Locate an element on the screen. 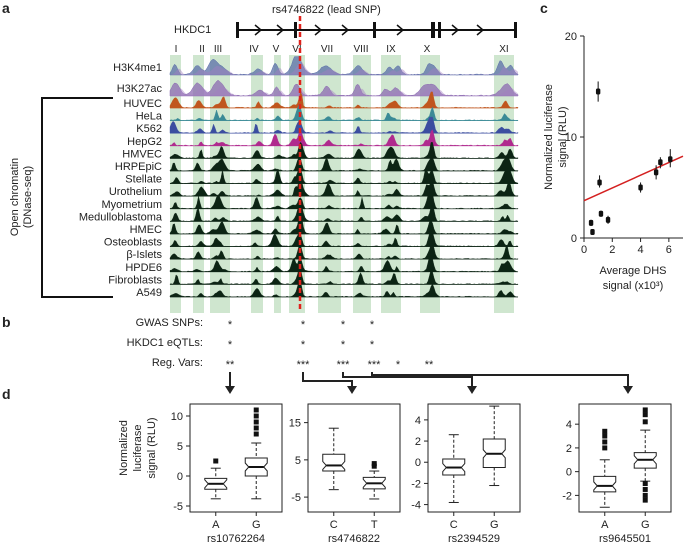 The width and height of the screenshot is (685, 549). region-label-IX: IX is located at coordinates (391, 49).